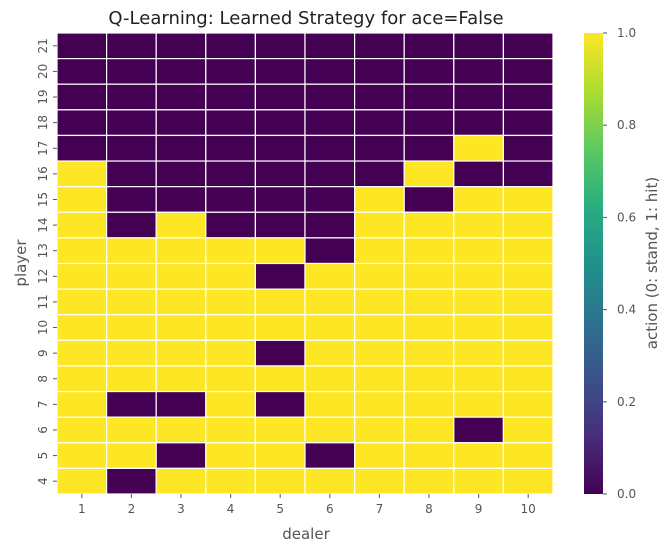 This screenshot has width=672, height=552. What do you see at coordinates (43, 173) in the screenshot?
I see `y-tick-label: 16` at bounding box center [43, 173].